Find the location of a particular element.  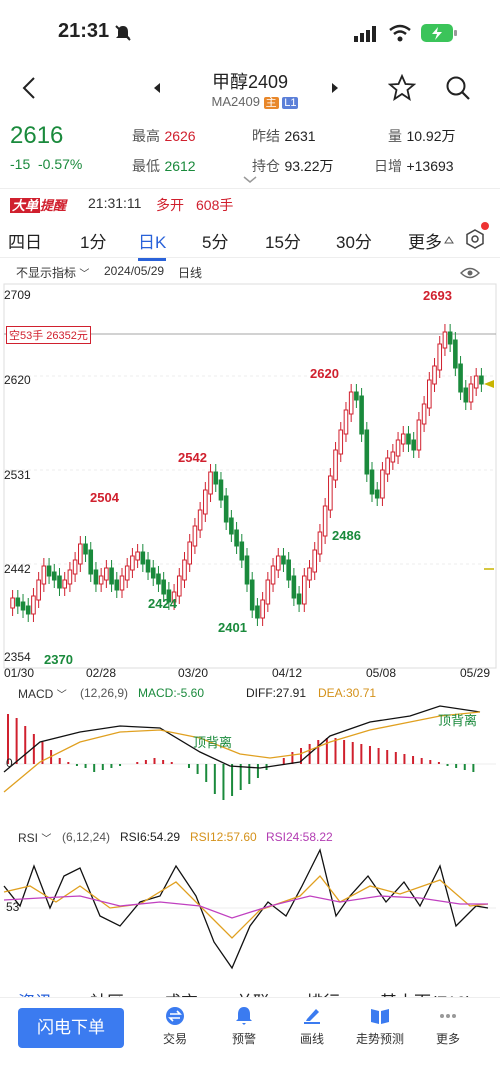

tab-1min: 1分 is located at coordinates (93, 242).